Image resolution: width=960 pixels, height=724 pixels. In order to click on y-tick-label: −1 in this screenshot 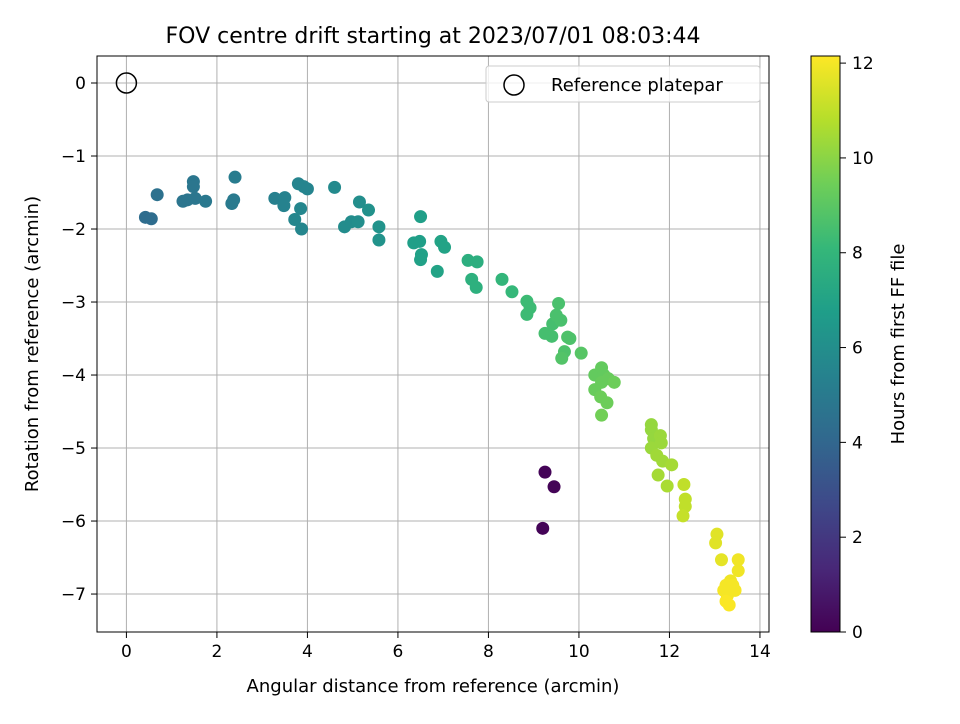, I will do `click(73, 157)`.